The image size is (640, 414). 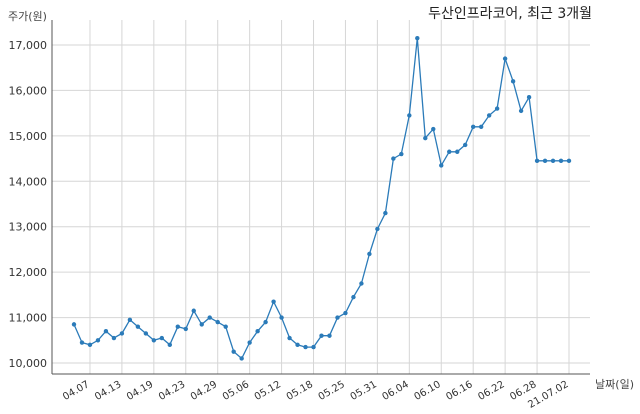 What do you see at coordinates (236, 391) in the screenshot?
I see `x-tick-label: 05.06` at bounding box center [236, 391].